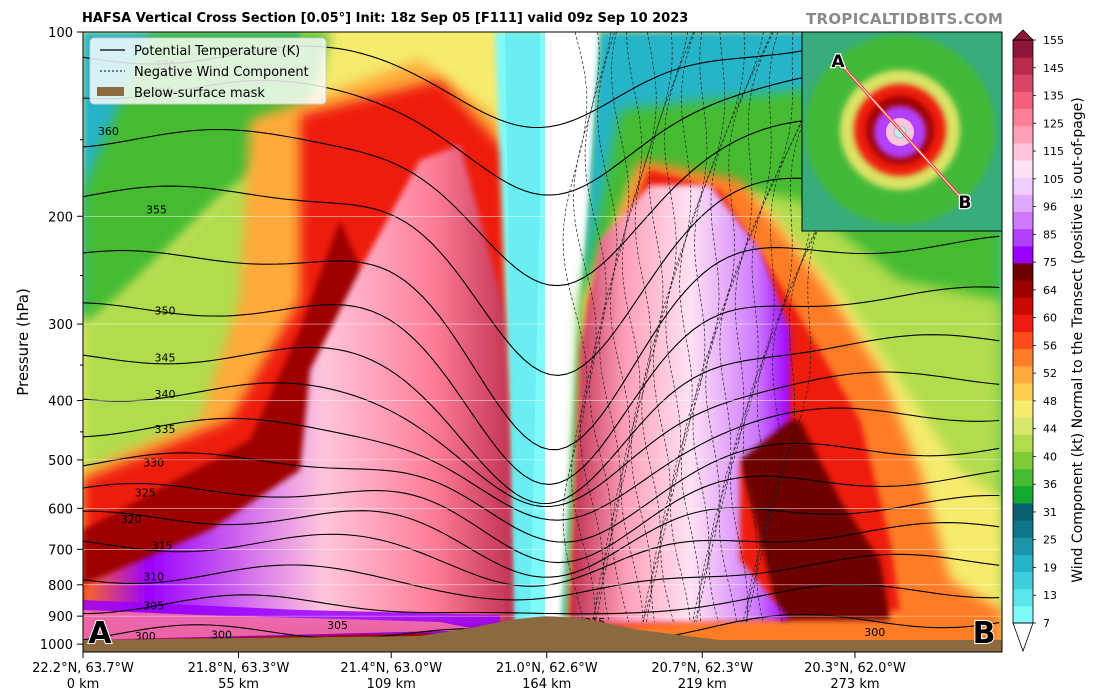 The image size is (1100, 700). I want to click on x-tick-latlon: 21.8°N, 63.3°W, so click(239, 668).